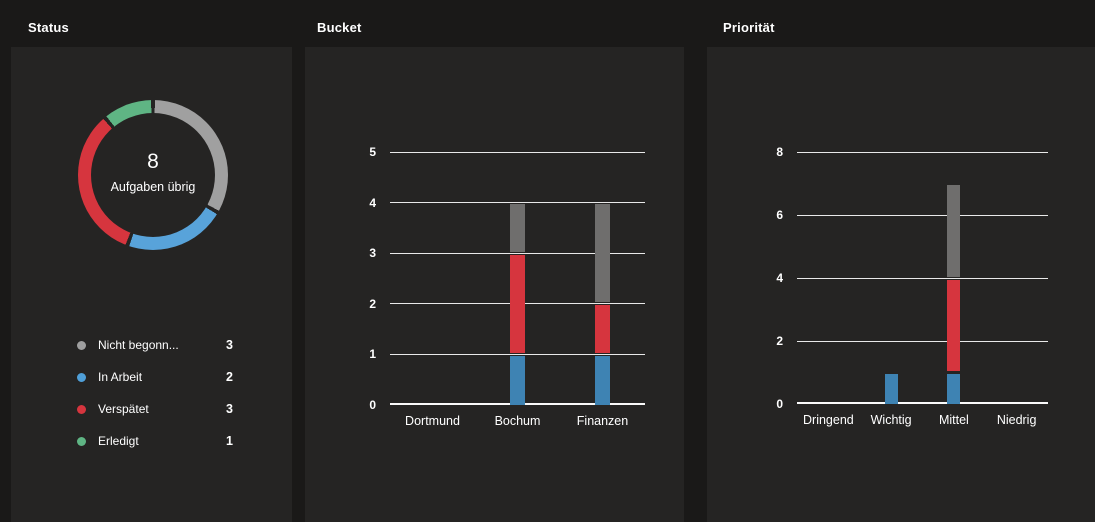 This screenshot has width=1095, height=522. What do you see at coordinates (372, 152) in the screenshot?
I see `y-axis-tick-5: 5` at bounding box center [372, 152].